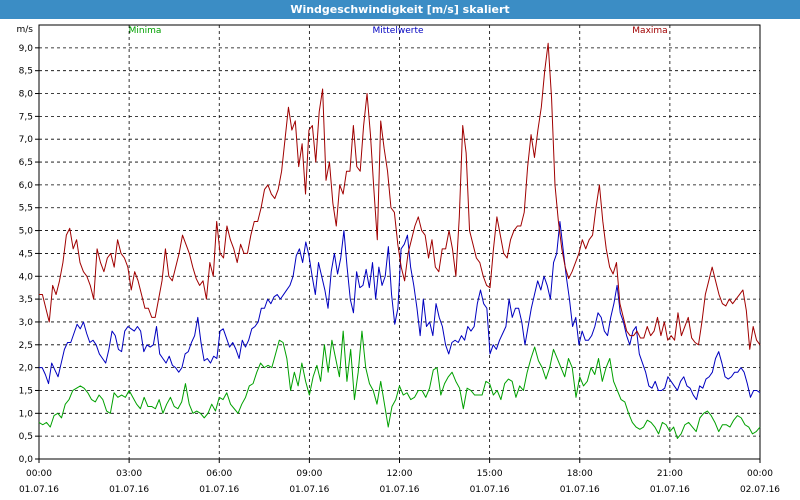 The height and width of the screenshot is (500, 800). What do you see at coordinates (26, 437) in the screenshot?
I see `y-tick-label: 0,5` at bounding box center [26, 437].